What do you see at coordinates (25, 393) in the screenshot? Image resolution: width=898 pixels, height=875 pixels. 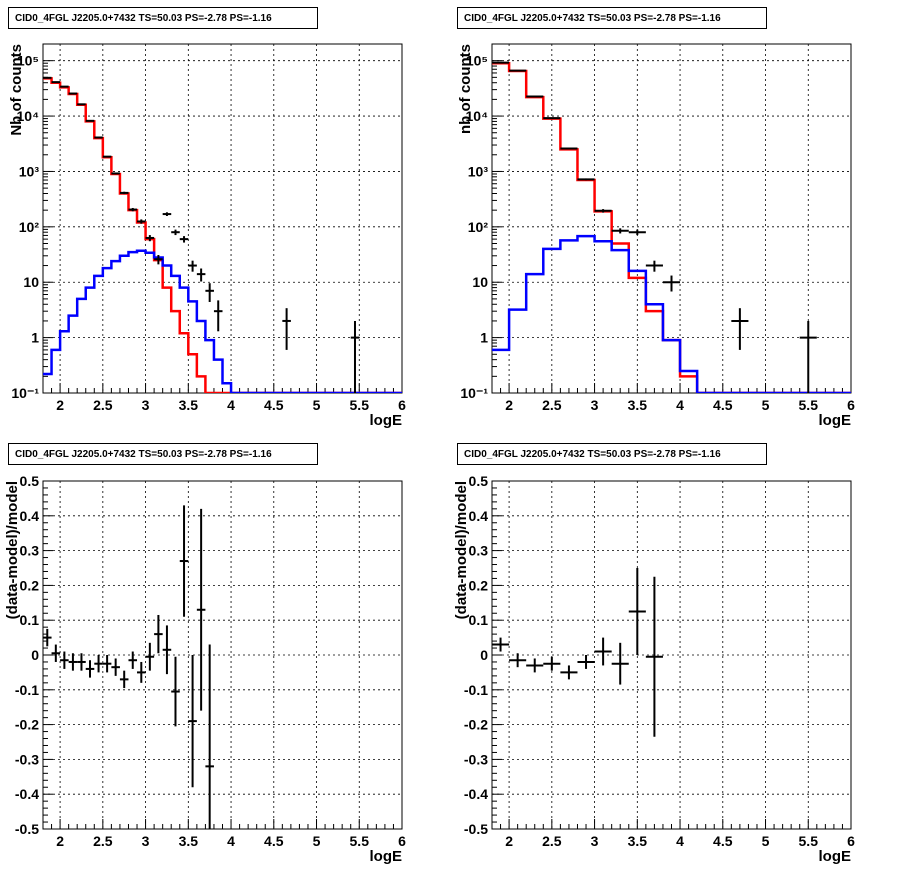 I see `y-tick-label: 10⁻¹` at bounding box center [25, 393].